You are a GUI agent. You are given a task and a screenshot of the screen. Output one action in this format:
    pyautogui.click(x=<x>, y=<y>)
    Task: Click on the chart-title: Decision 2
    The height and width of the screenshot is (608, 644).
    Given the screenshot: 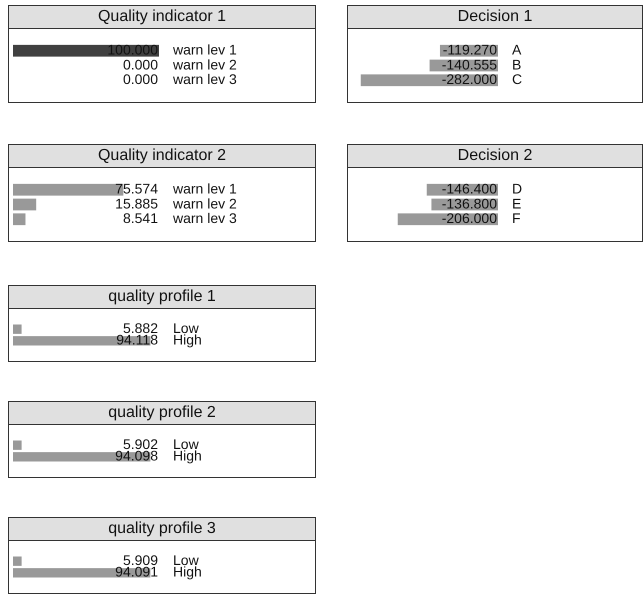 What is the action you would take?
    pyautogui.click(x=495, y=156)
    